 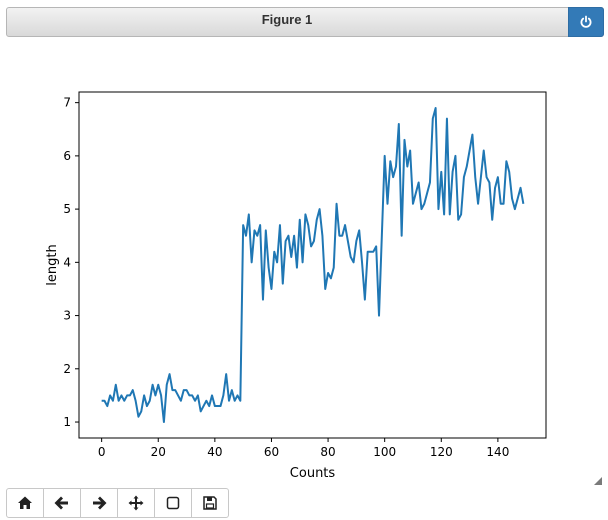 I want to click on home-button, so click(x=25, y=503).